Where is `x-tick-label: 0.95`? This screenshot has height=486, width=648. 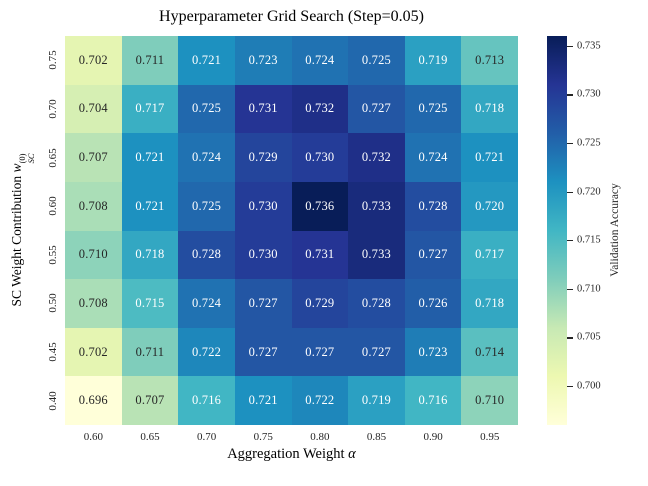
x-tick-label: 0.95 is located at coordinates (490, 437).